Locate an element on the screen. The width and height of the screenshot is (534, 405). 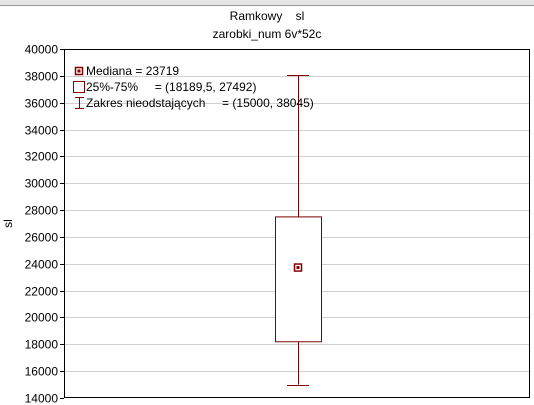
y-tick-label: 34000 is located at coordinates (42, 131).